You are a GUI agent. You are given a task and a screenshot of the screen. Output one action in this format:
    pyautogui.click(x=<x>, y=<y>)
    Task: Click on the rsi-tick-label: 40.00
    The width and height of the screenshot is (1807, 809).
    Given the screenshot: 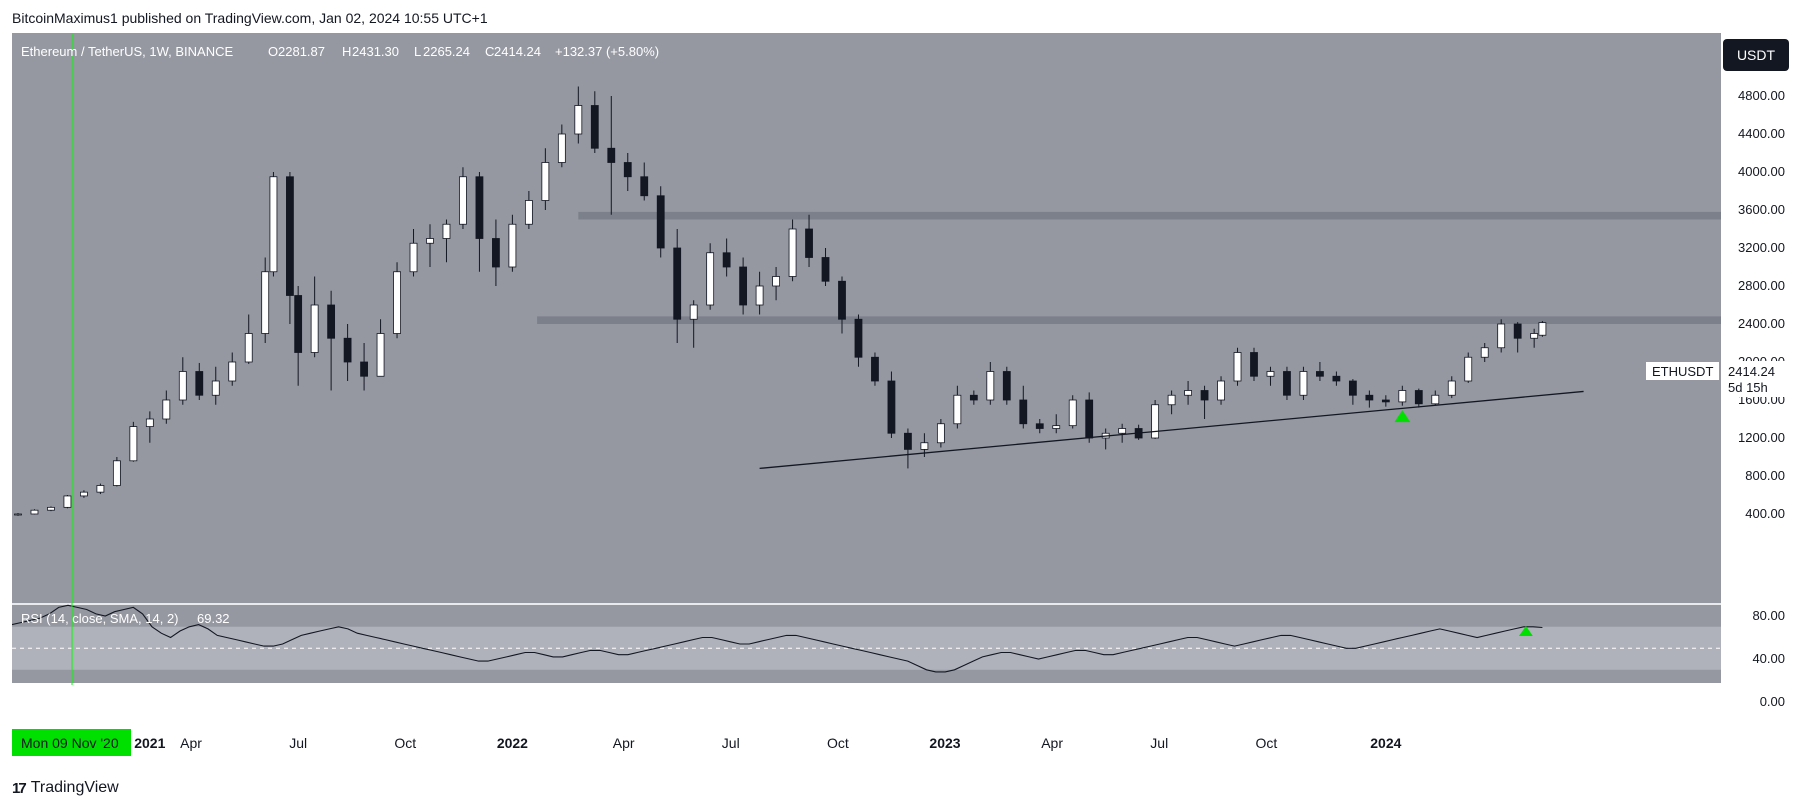 What is the action you would take?
    pyautogui.click(x=1768, y=658)
    